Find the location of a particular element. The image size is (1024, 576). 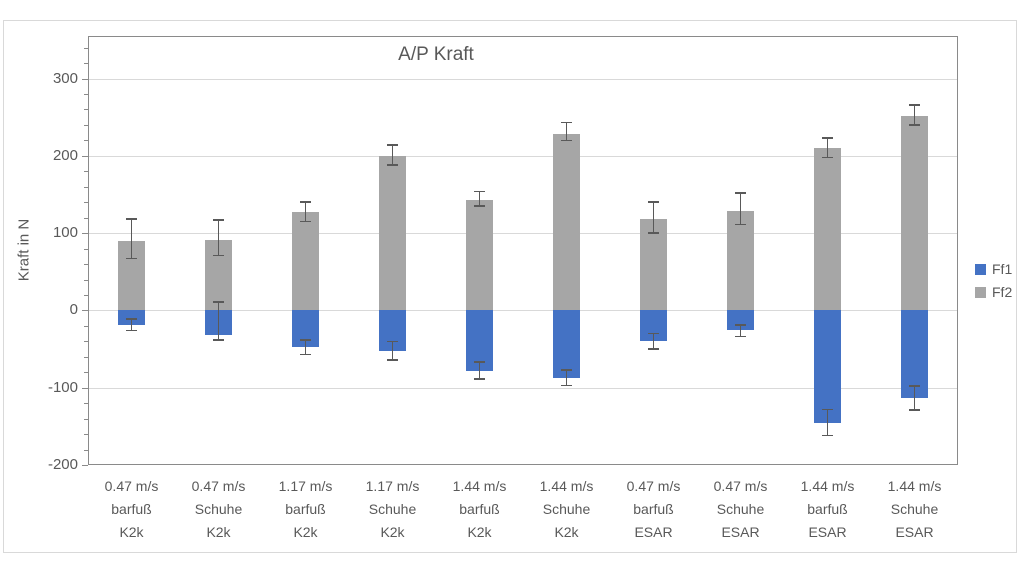

minor-tick--80 is located at coordinates (86, 373).